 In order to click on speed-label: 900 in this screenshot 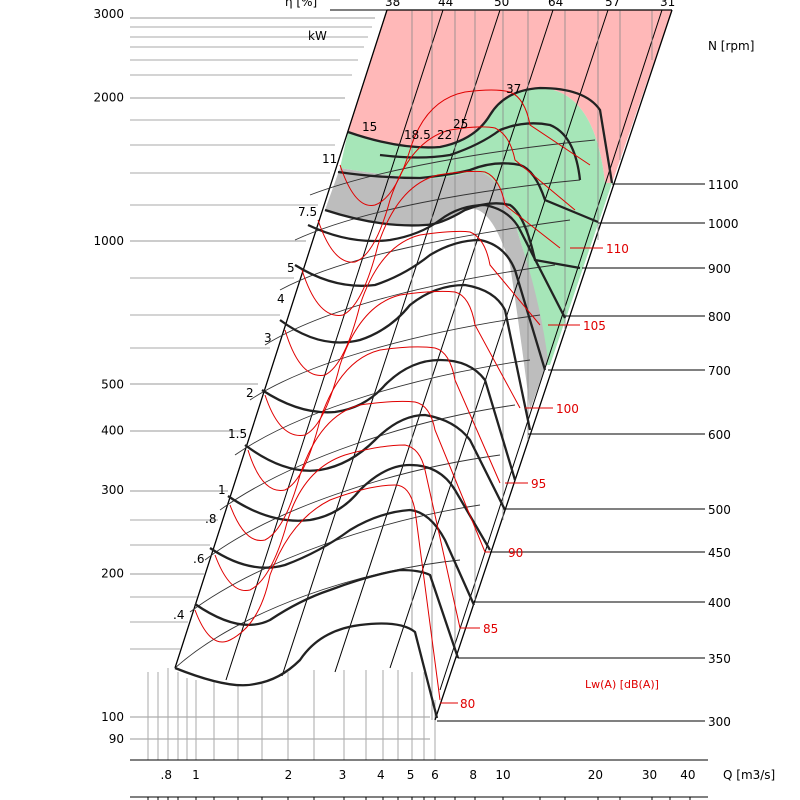, I will do `click(719, 269)`.